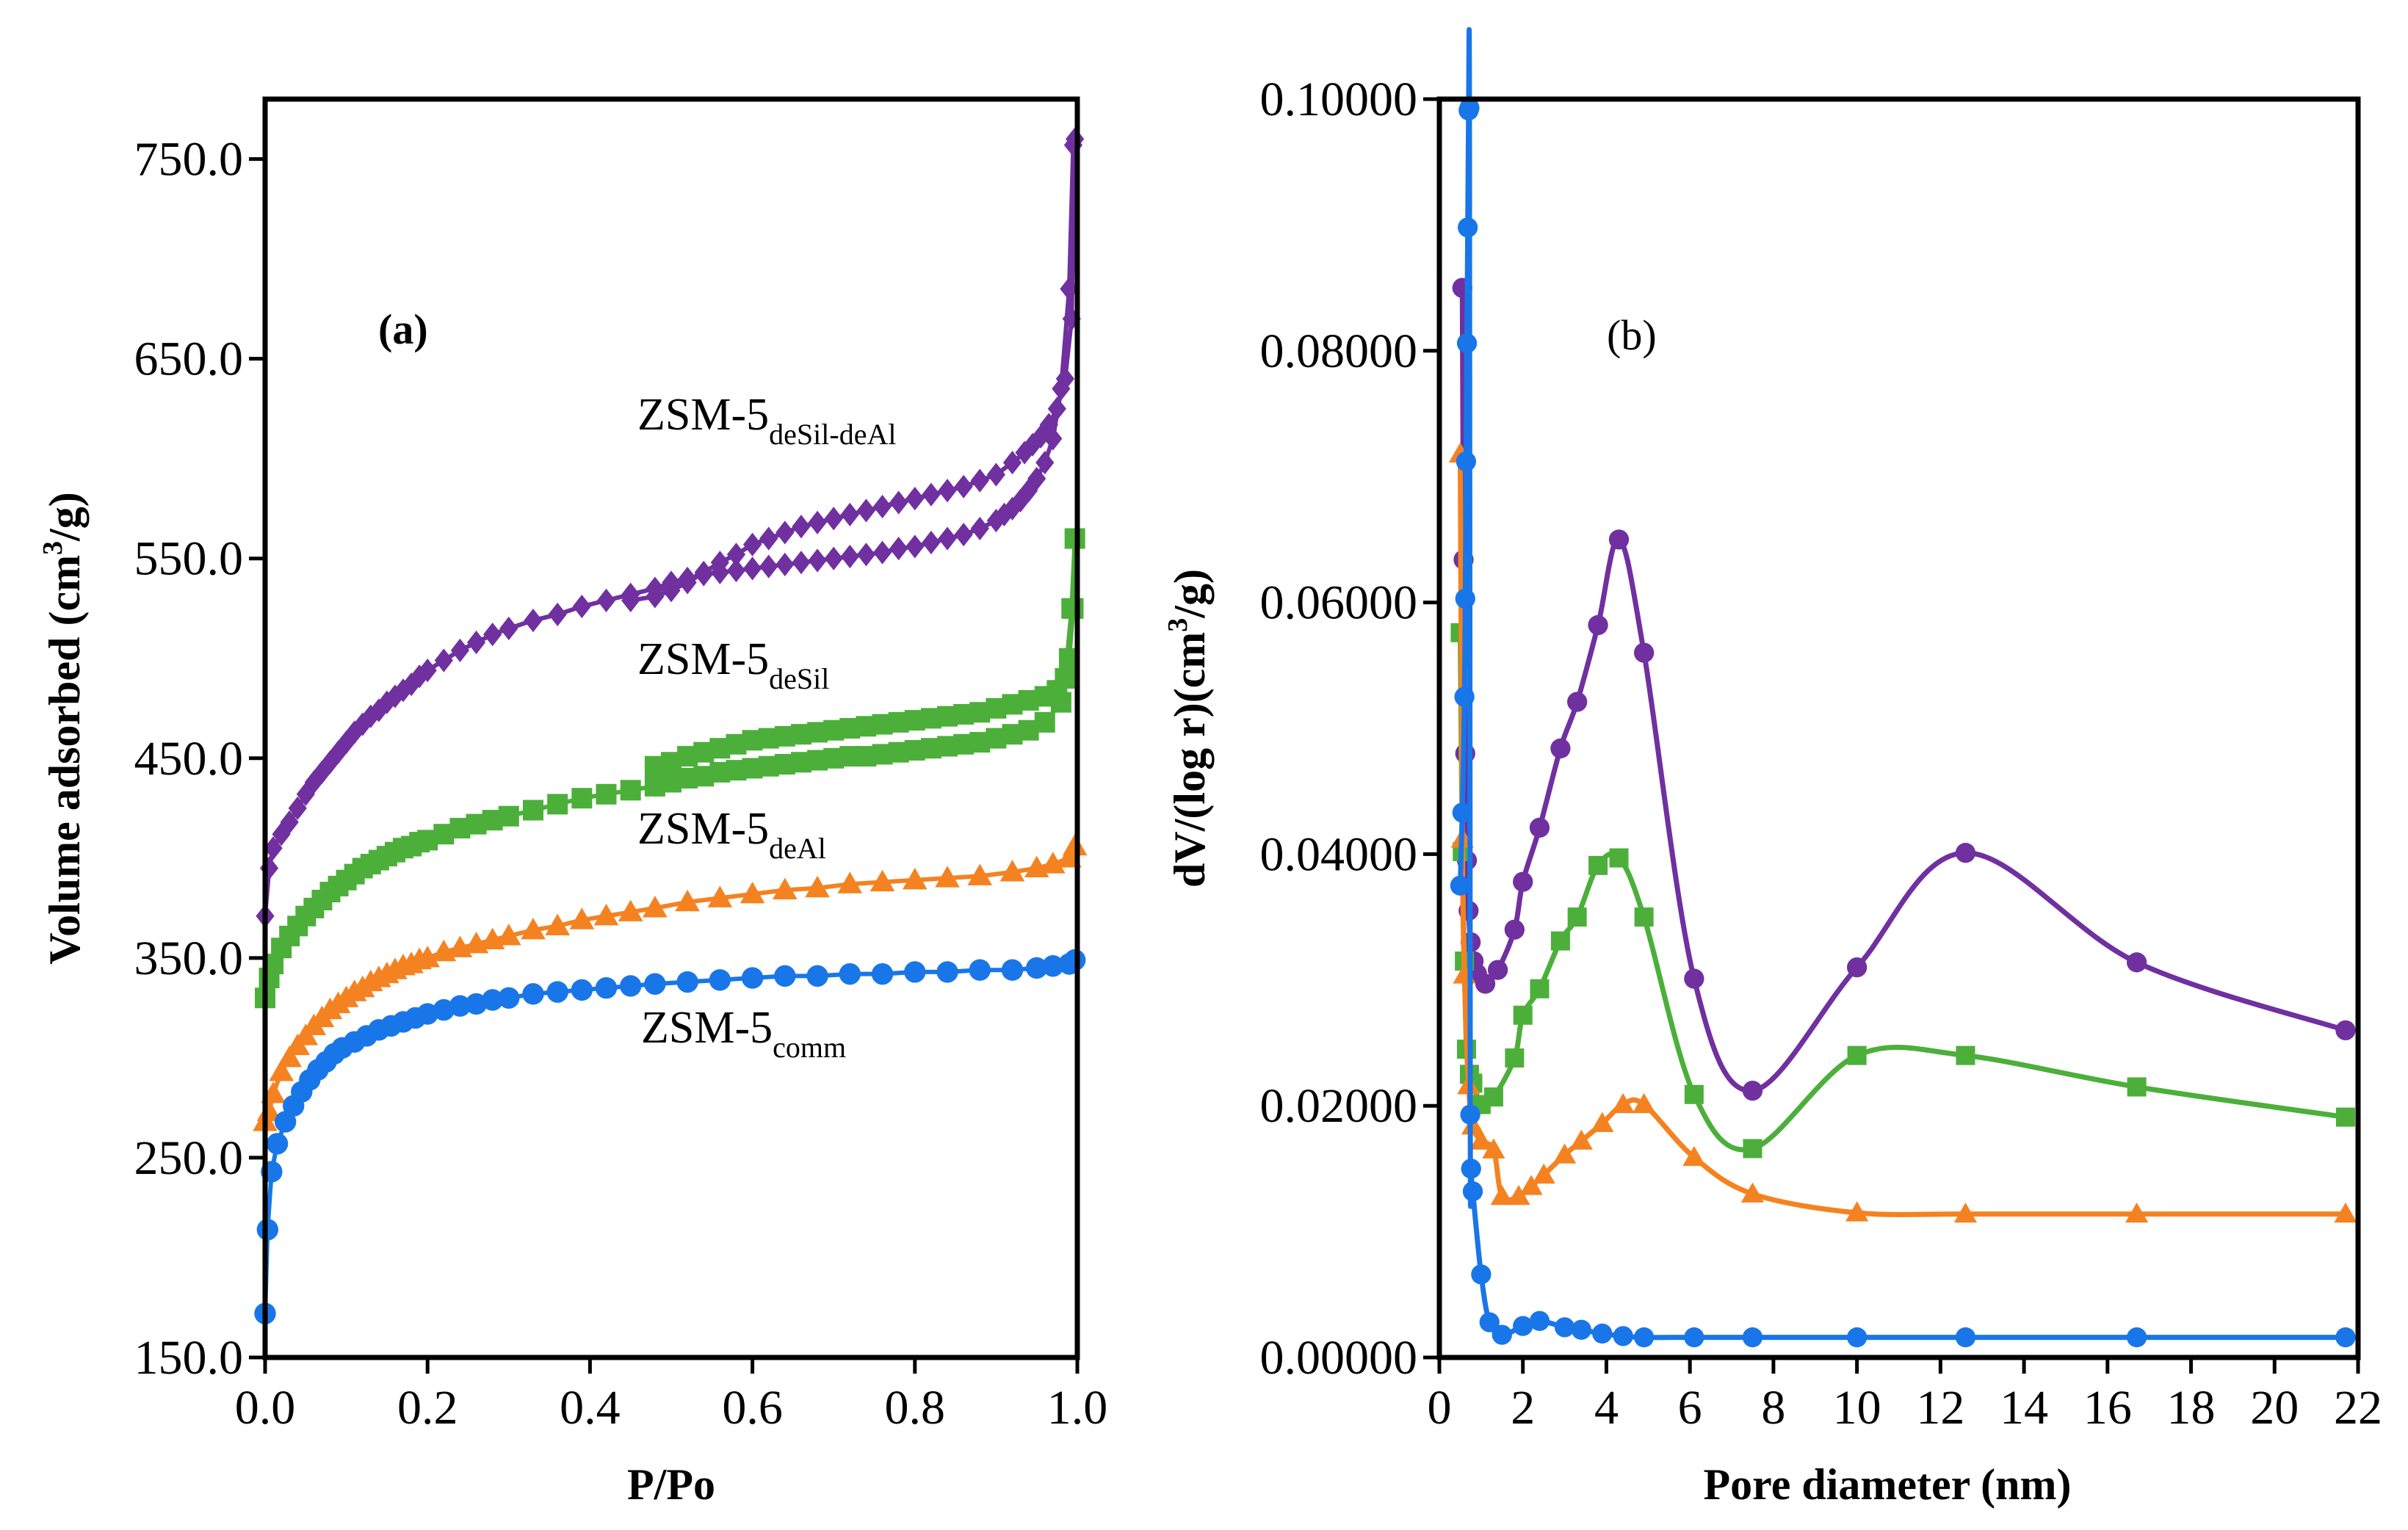 Image resolution: width=2408 pixels, height=1530 pixels. What do you see at coordinates (189, 1158) in the screenshot?
I see `panel-a-y-tick-label: 250.0` at bounding box center [189, 1158].